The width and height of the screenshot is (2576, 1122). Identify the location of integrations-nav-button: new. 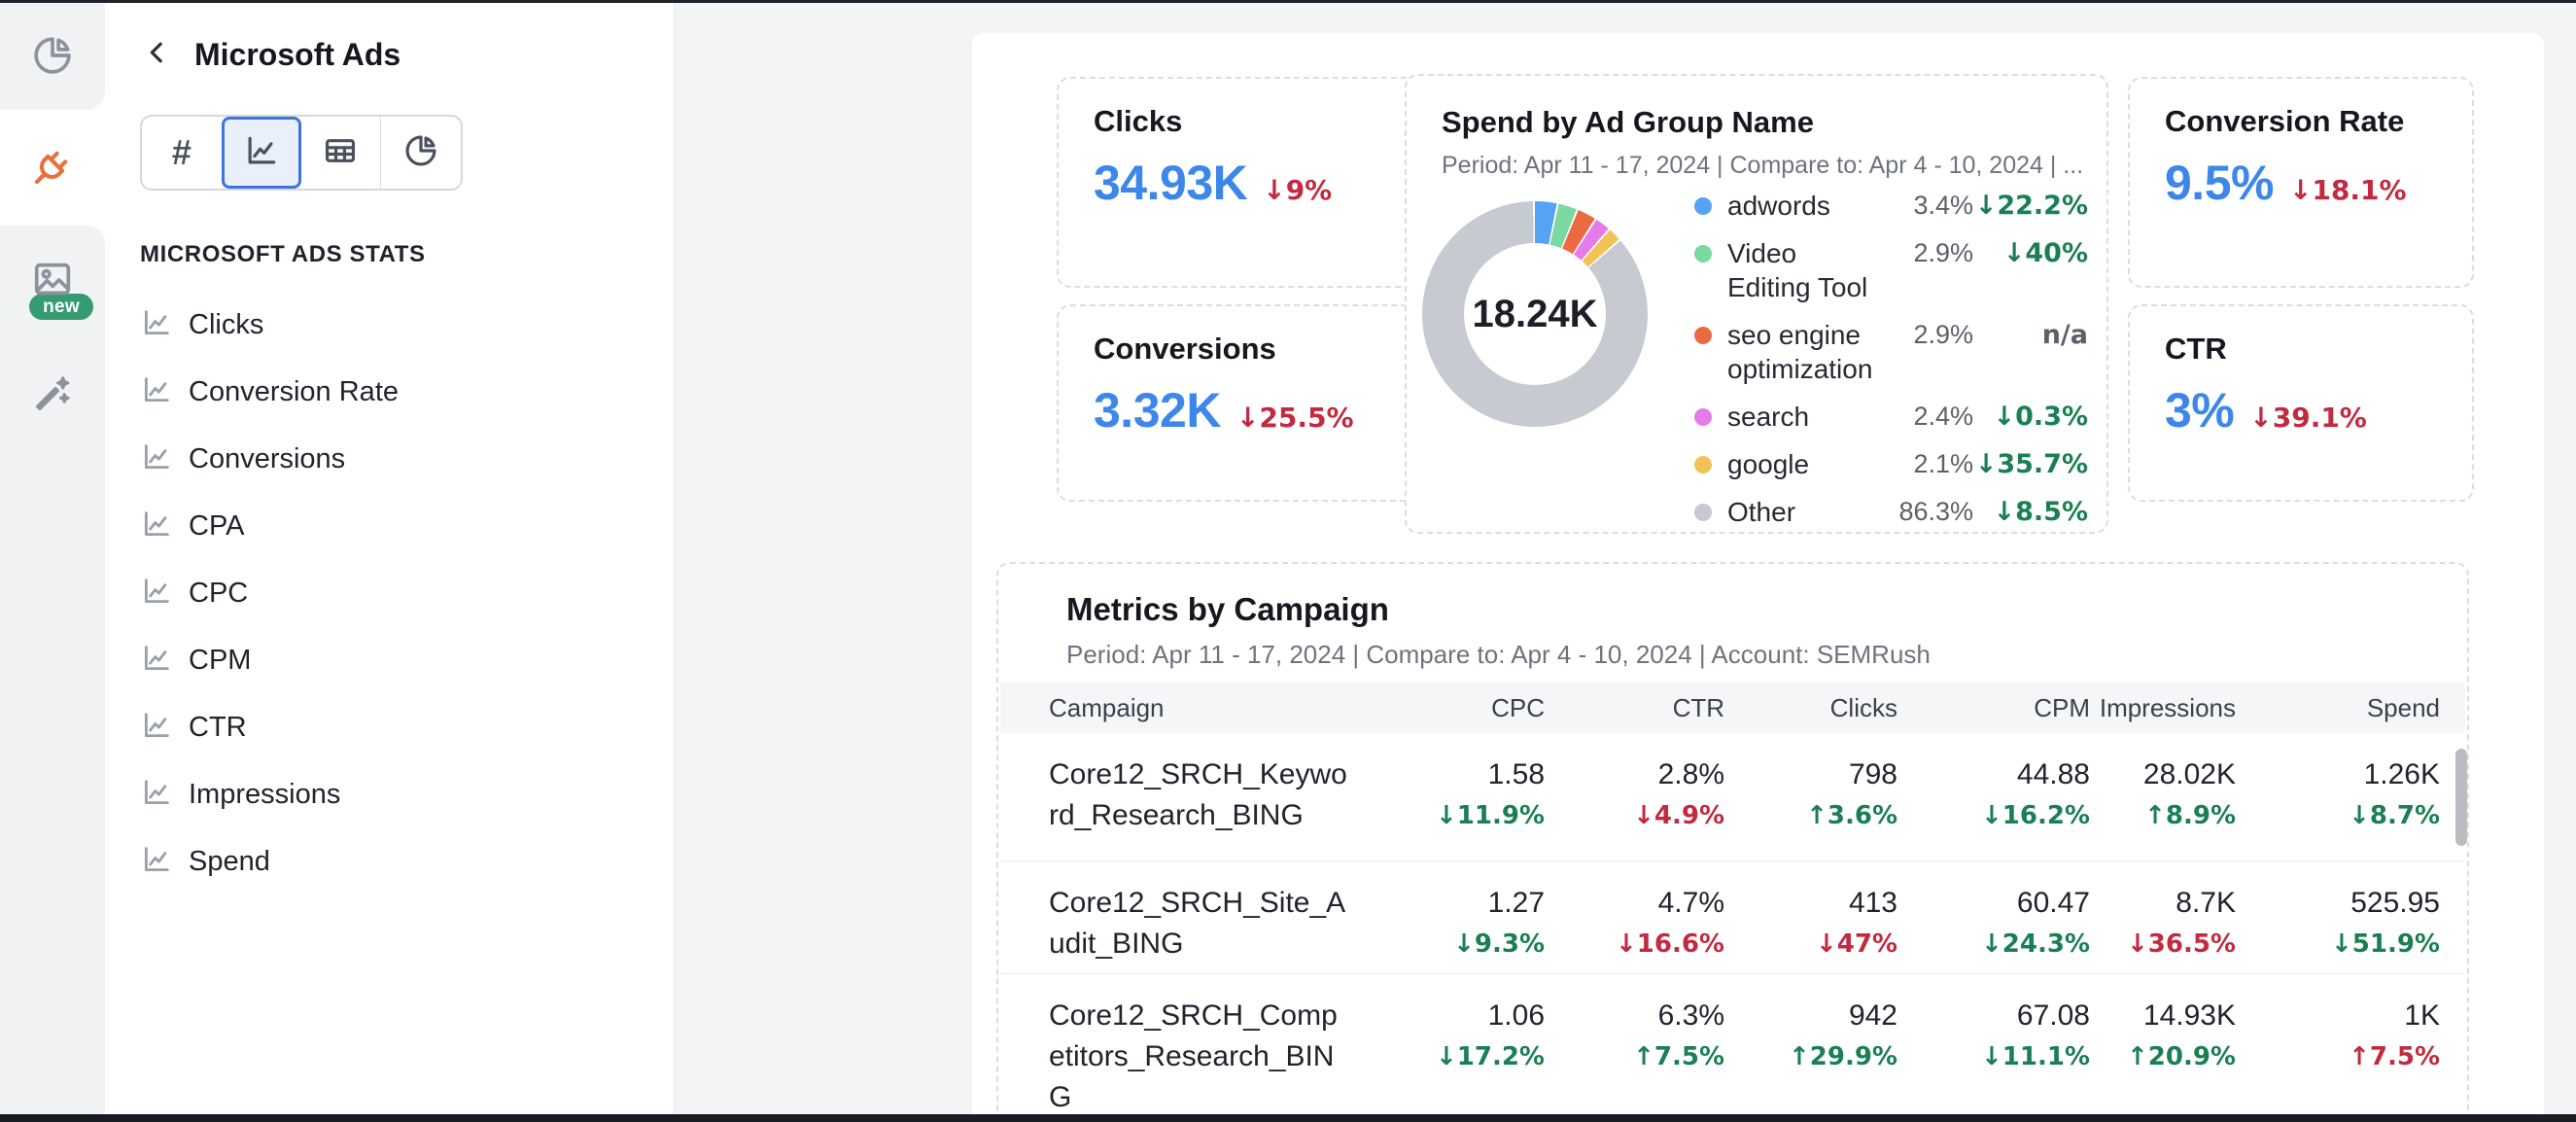
(52, 216).